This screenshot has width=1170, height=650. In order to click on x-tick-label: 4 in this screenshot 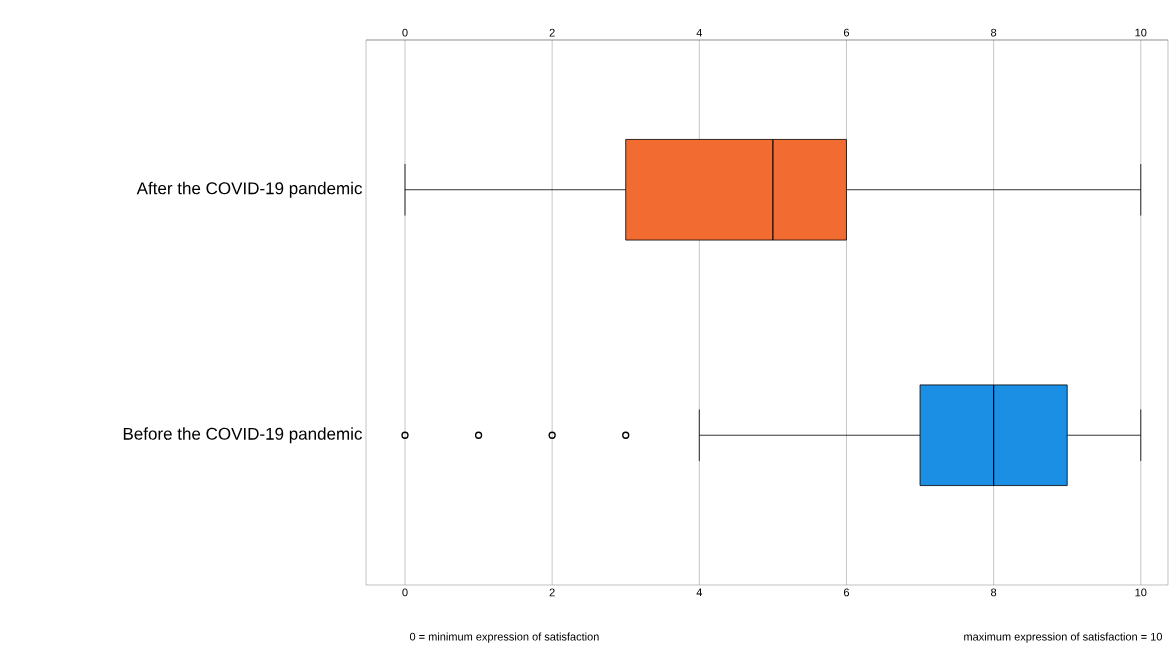, I will do `click(699, 592)`.